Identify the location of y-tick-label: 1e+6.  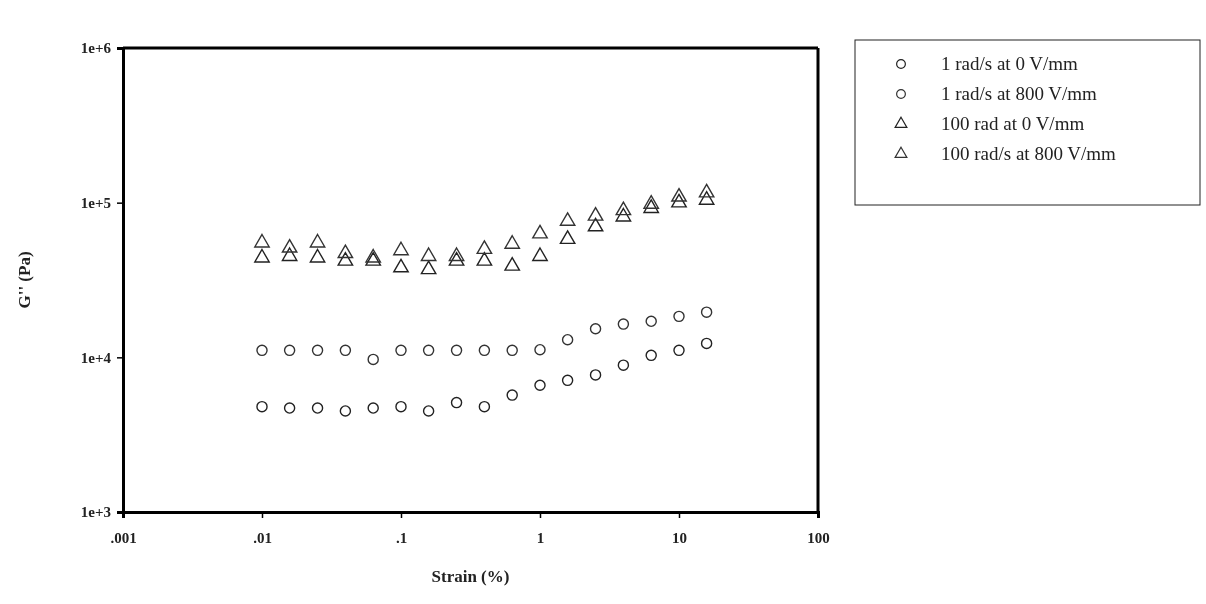
(96, 48).